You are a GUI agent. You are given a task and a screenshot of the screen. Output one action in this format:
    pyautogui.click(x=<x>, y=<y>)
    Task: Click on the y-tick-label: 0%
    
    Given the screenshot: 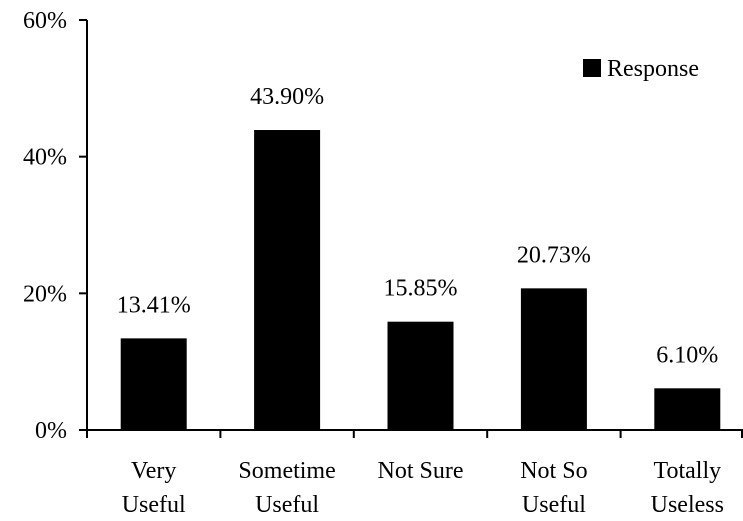 What is the action you would take?
    pyautogui.click(x=51, y=431)
    